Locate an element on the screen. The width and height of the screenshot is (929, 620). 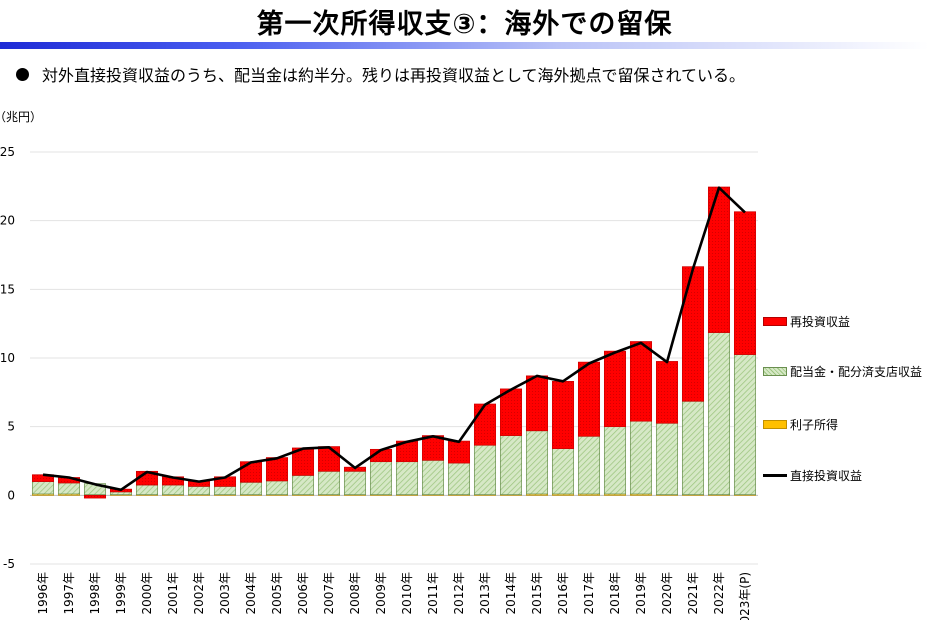
y-tick-label: 10 is located at coordinates (7, 358).